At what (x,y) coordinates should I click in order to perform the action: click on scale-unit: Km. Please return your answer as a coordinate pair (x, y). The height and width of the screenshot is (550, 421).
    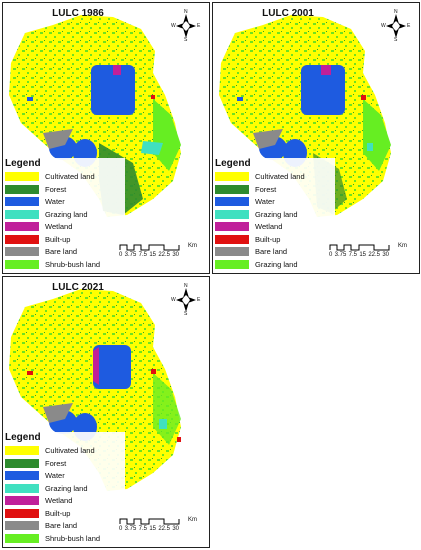
    Looking at the image, I should click on (192, 520).